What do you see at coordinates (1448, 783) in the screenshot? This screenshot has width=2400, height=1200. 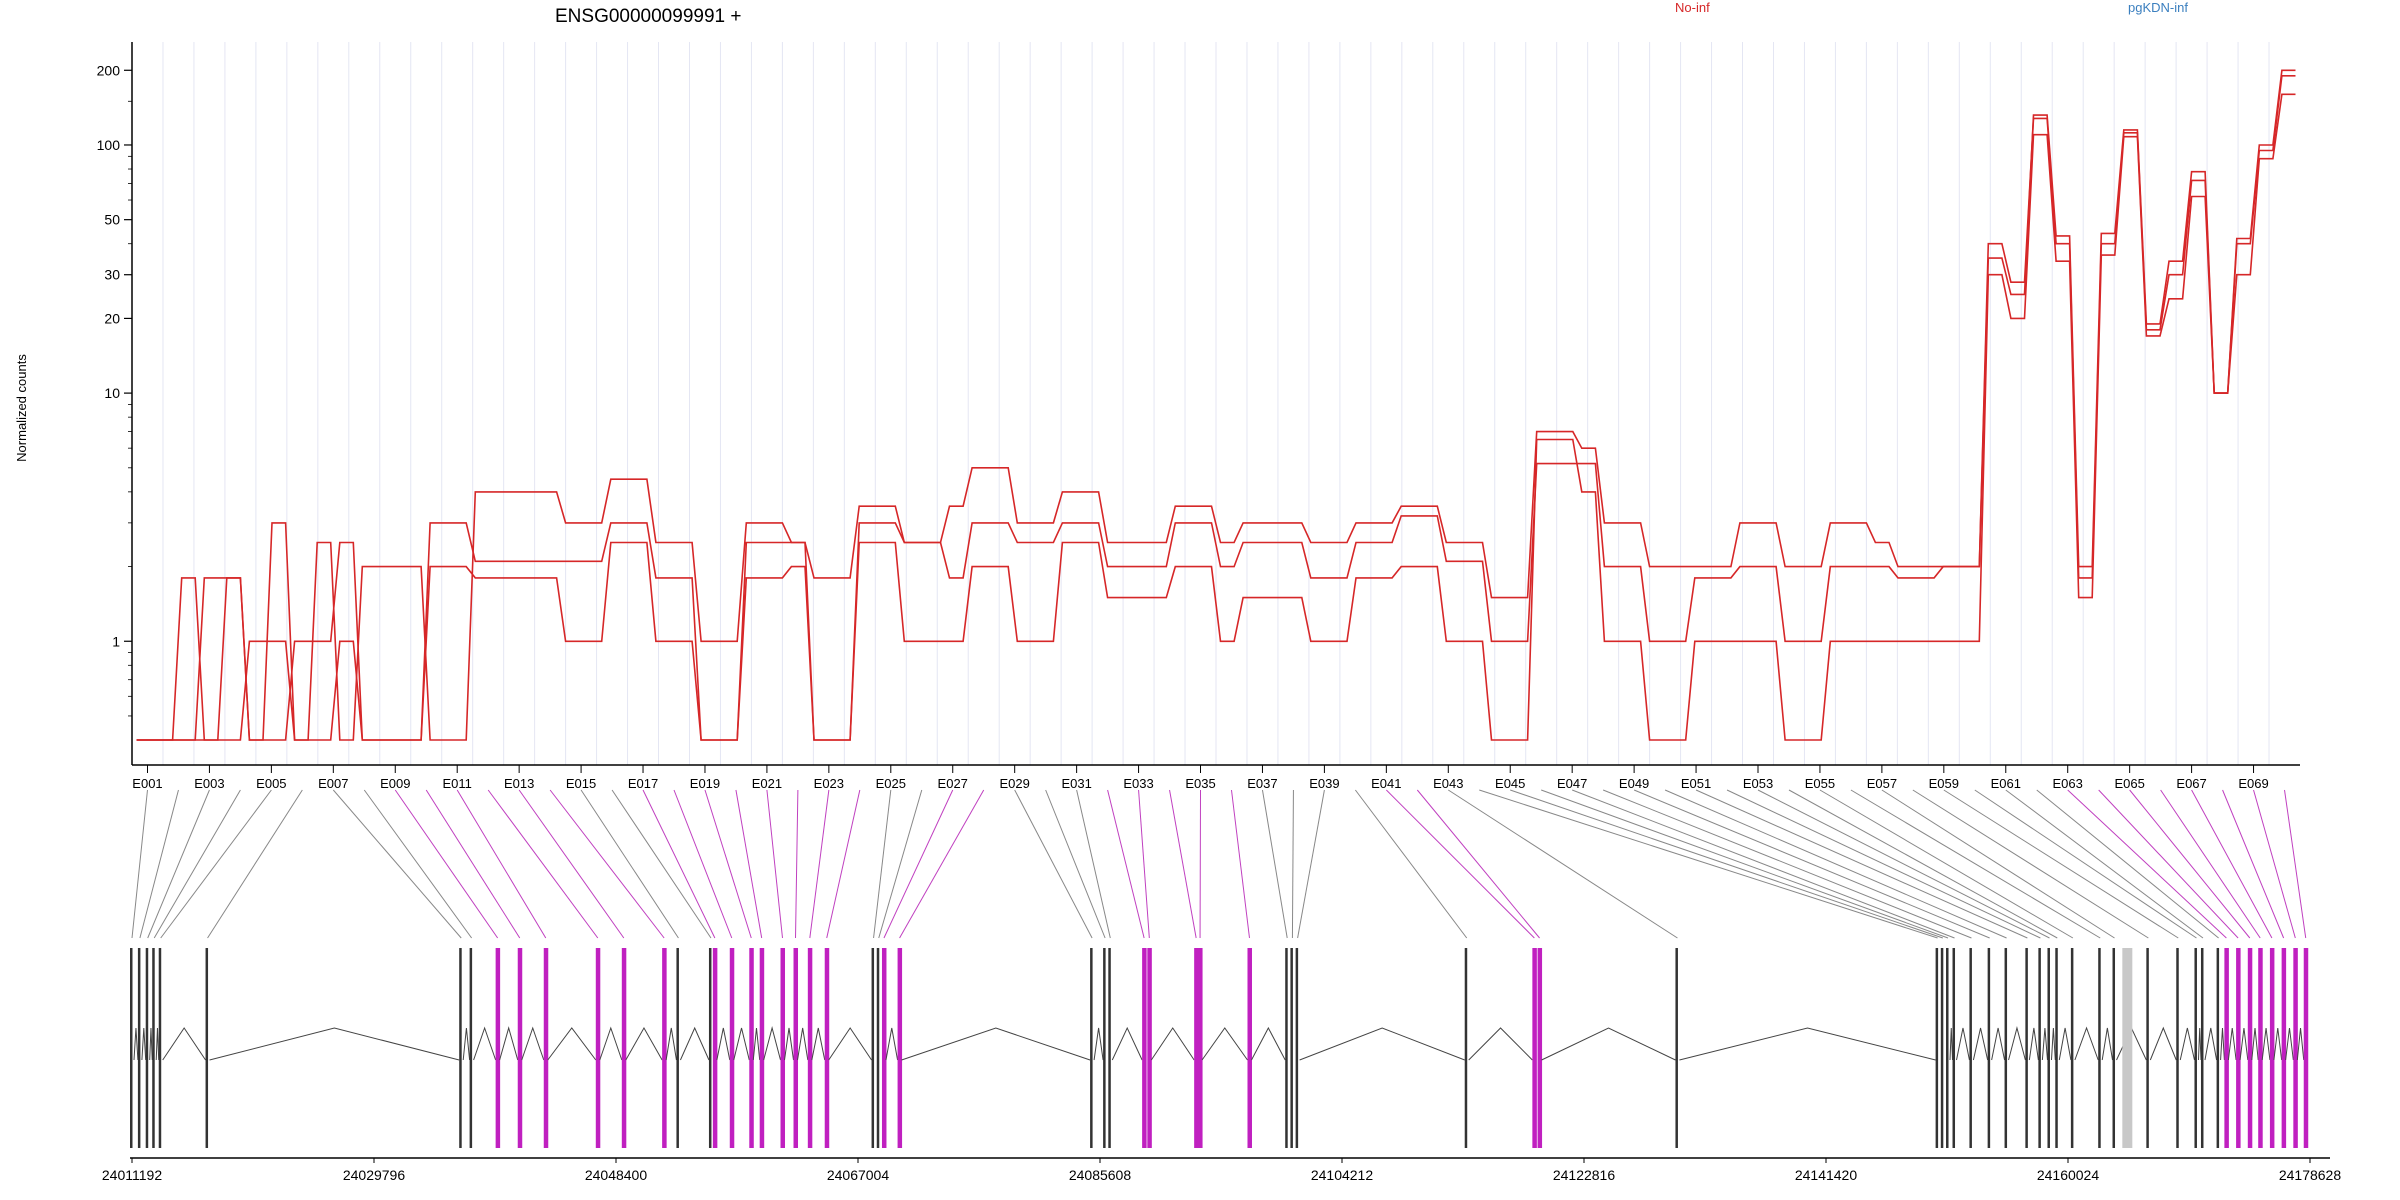 I see `exon-tick-label: E043` at bounding box center [1448, 783].